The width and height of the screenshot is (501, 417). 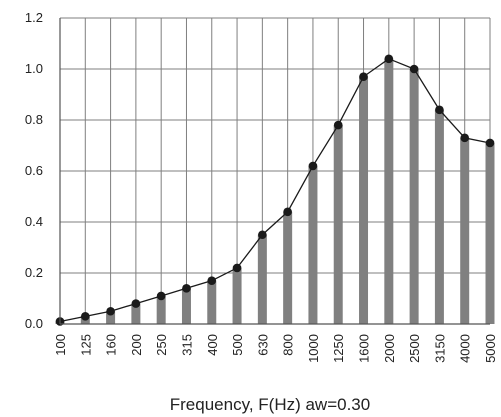 What do you see at coordinates (270, 404) in the screenshot?
I see `x-axis-label: Frequency, F(Hz) aw=0.30` at bounding box center [270, 404].